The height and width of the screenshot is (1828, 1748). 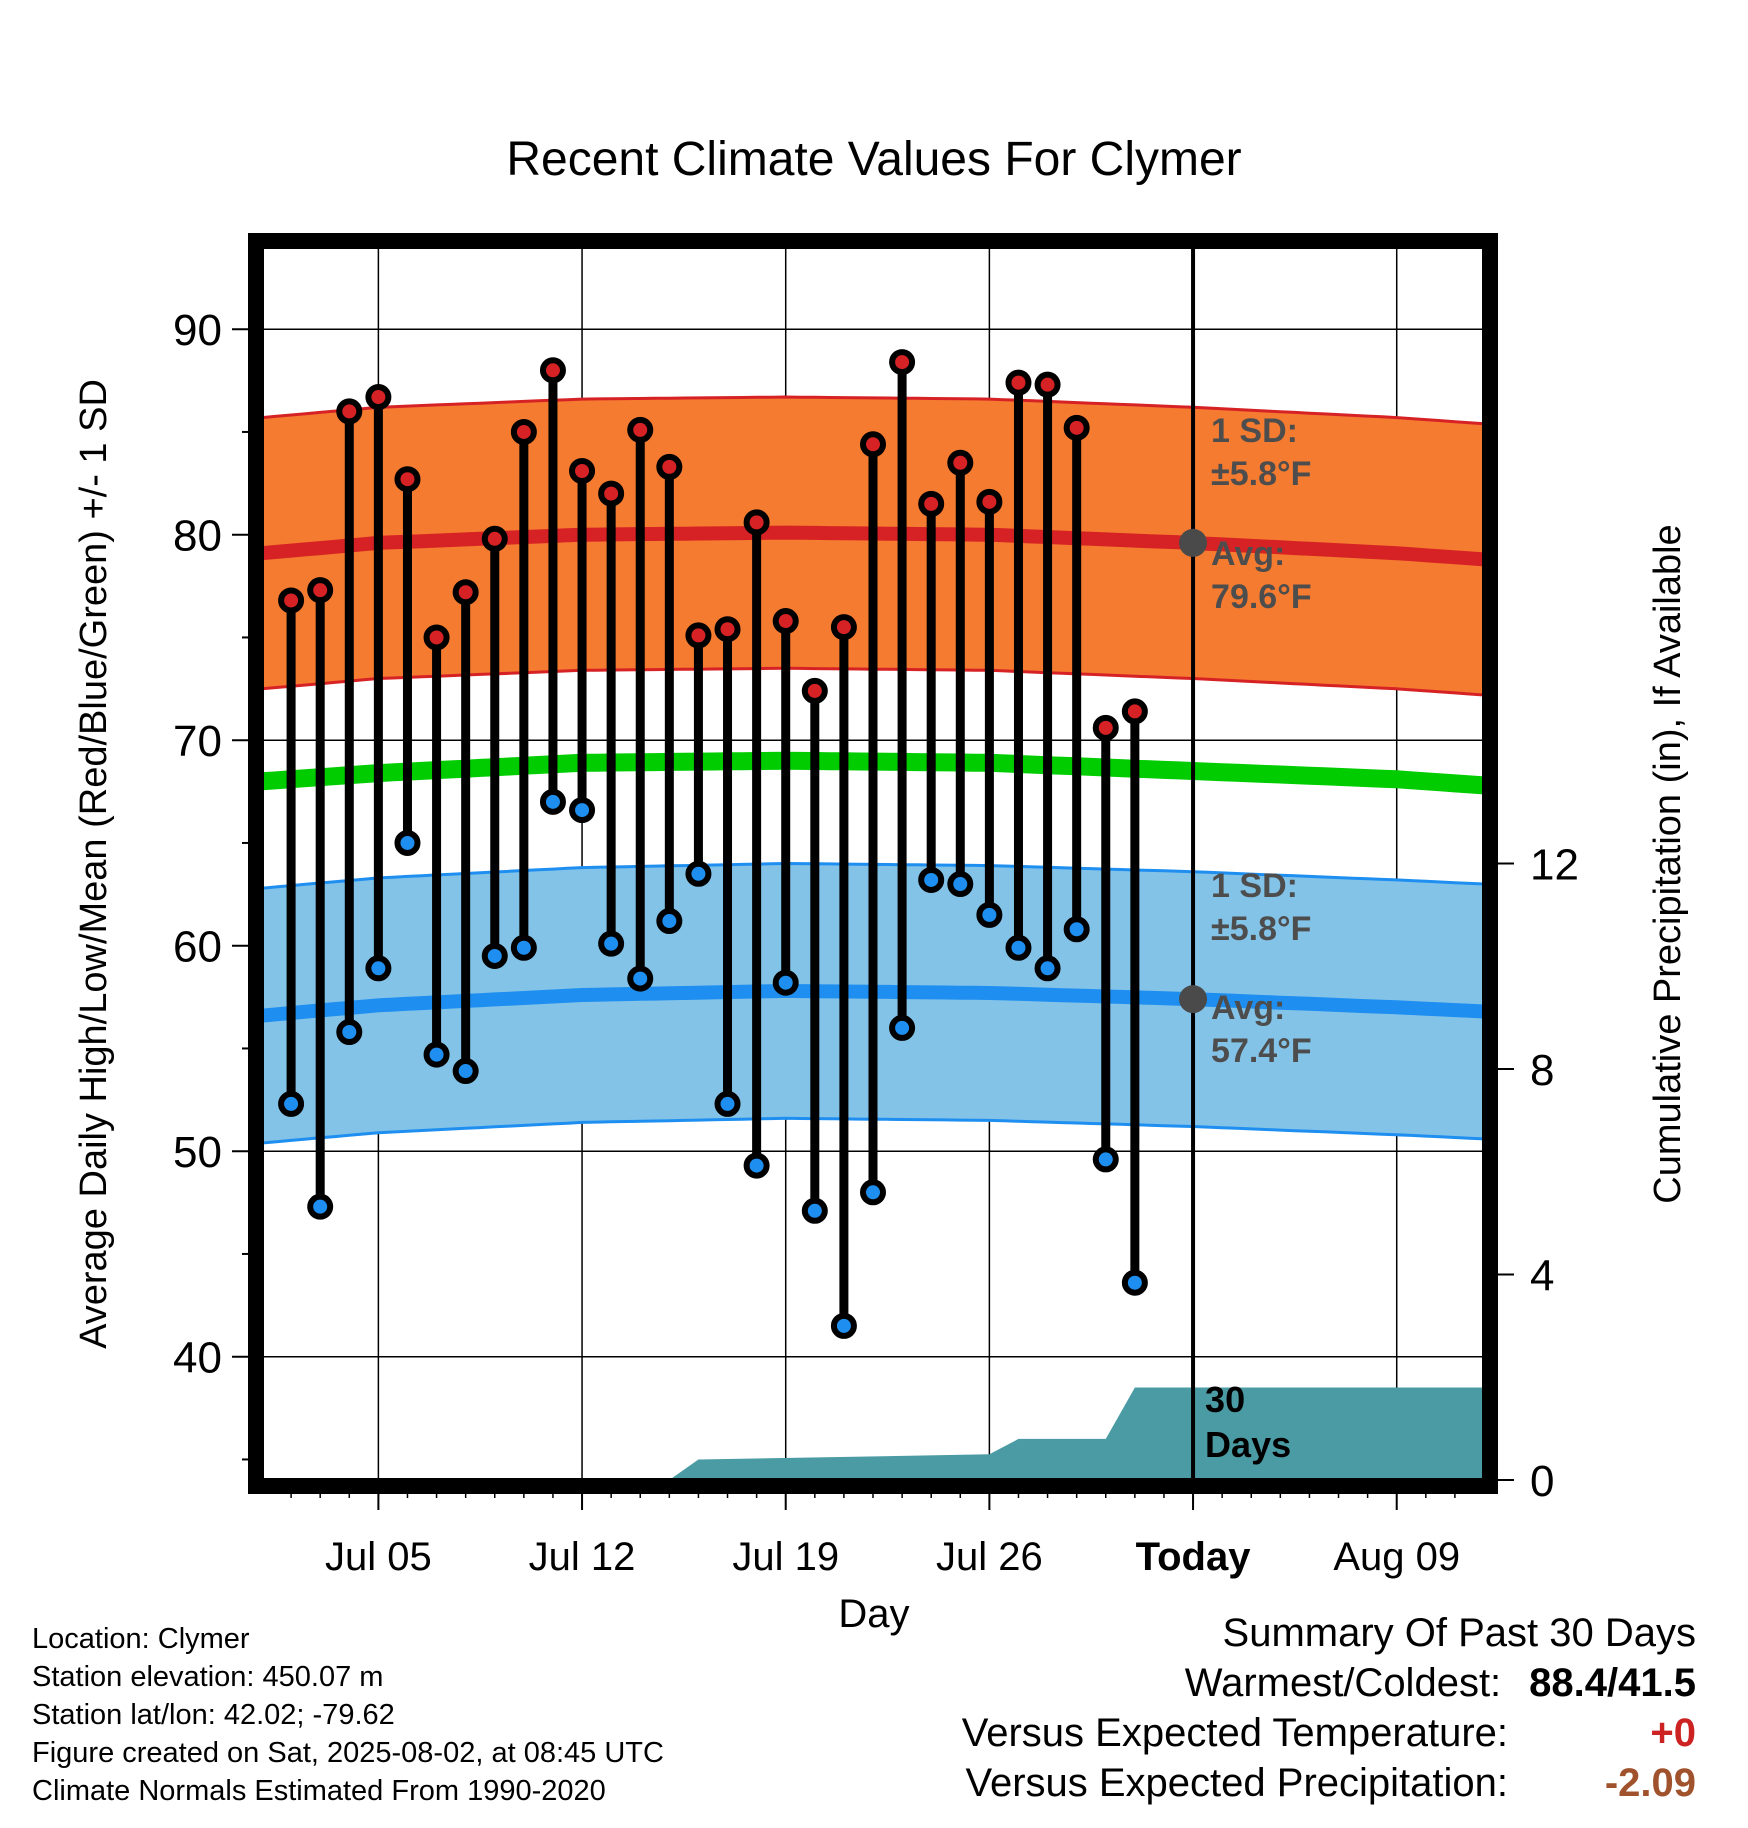 I want to click on high-sd-value: ±5.8°F, so click(x=1261, y=474).